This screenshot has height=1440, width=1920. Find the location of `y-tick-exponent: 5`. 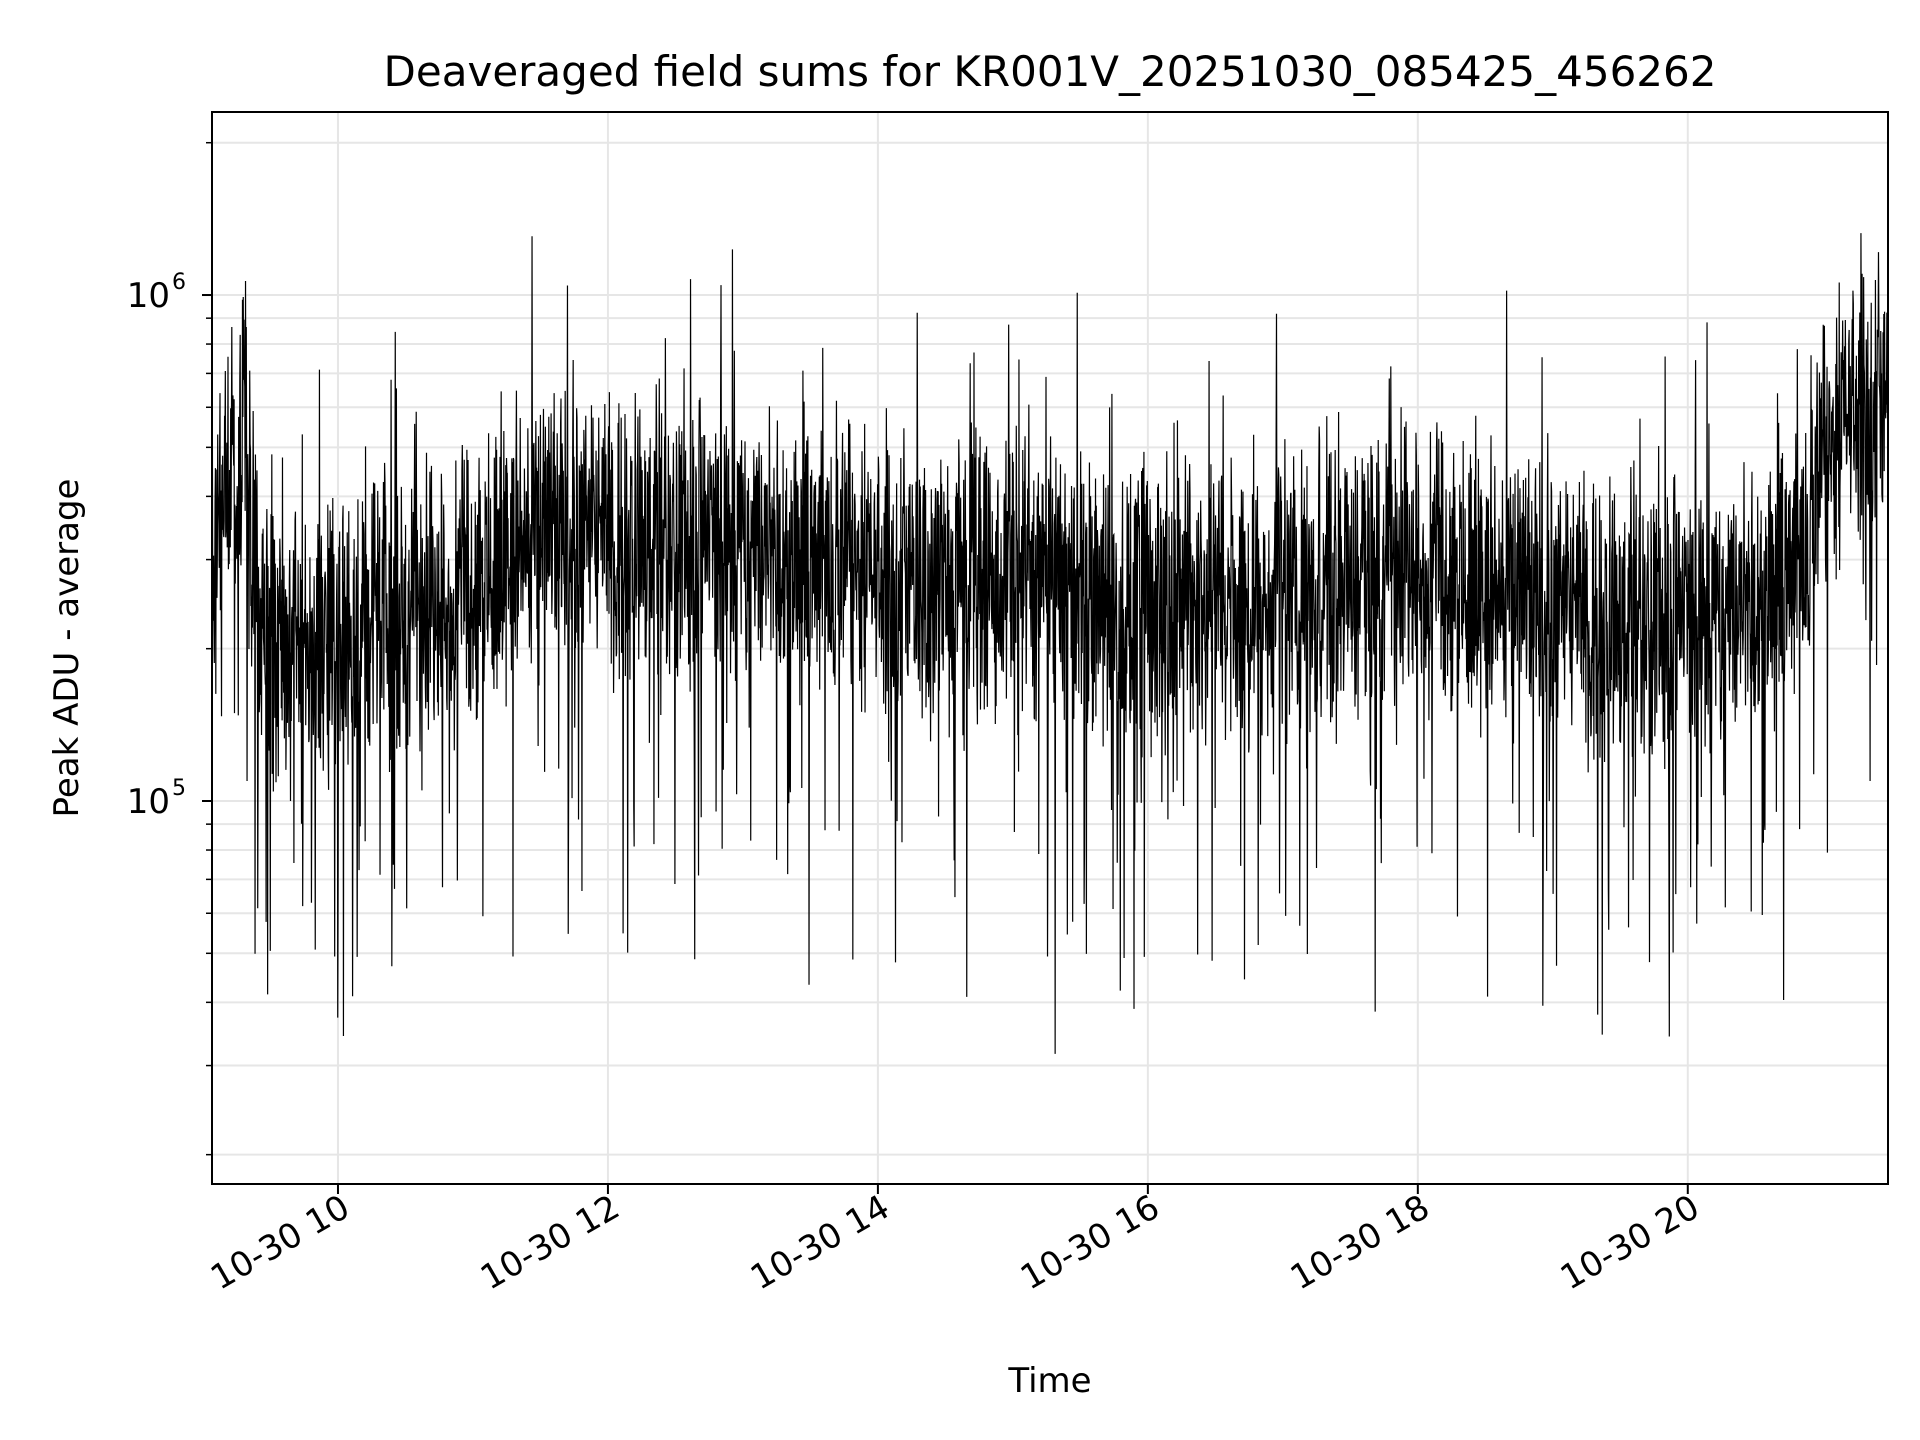

y-tick-exponent: 5 is located at coordinates (179, 788).